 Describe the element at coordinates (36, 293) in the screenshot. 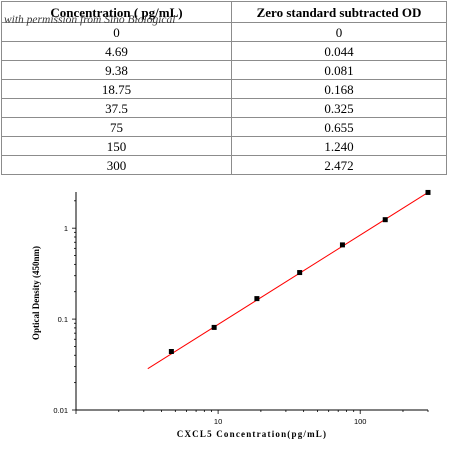

I see `y-axis-label: Optical Density (450nm)` at that location.